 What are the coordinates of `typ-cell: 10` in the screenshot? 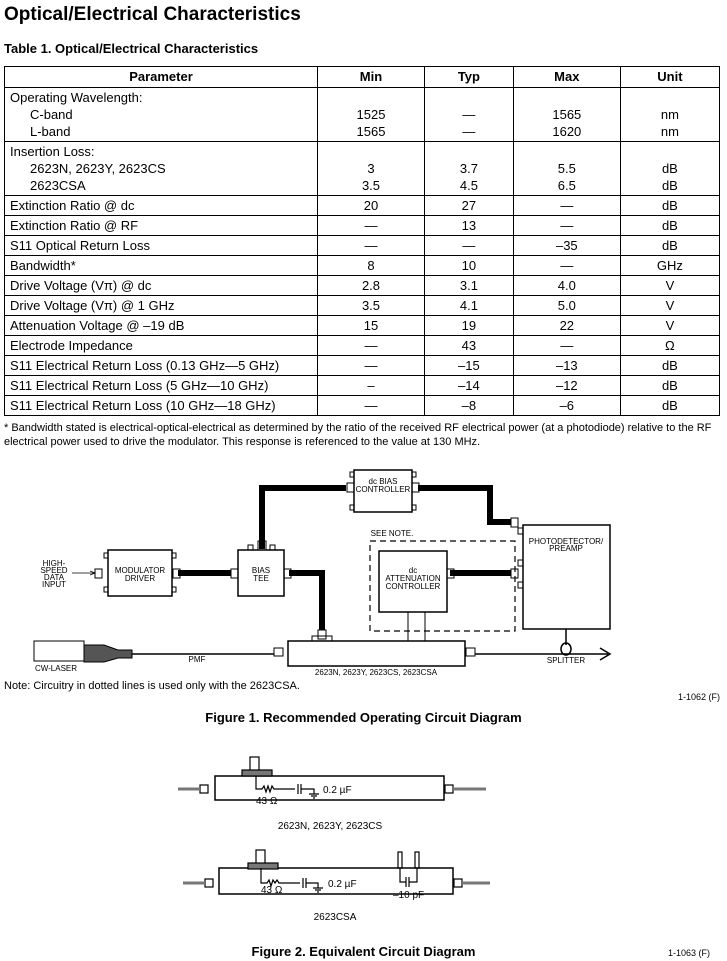 It's located at (468, 265).